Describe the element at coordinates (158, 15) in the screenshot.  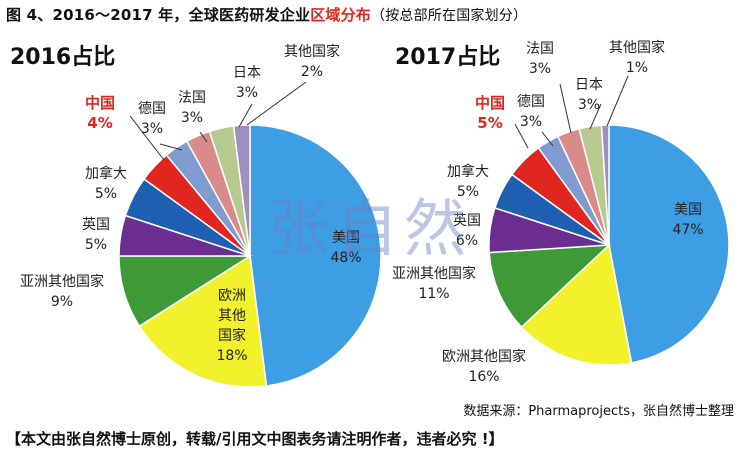
I see `figure-title-prefix: 图 4、2016～2017 年，全球医药研发企业` at that location.